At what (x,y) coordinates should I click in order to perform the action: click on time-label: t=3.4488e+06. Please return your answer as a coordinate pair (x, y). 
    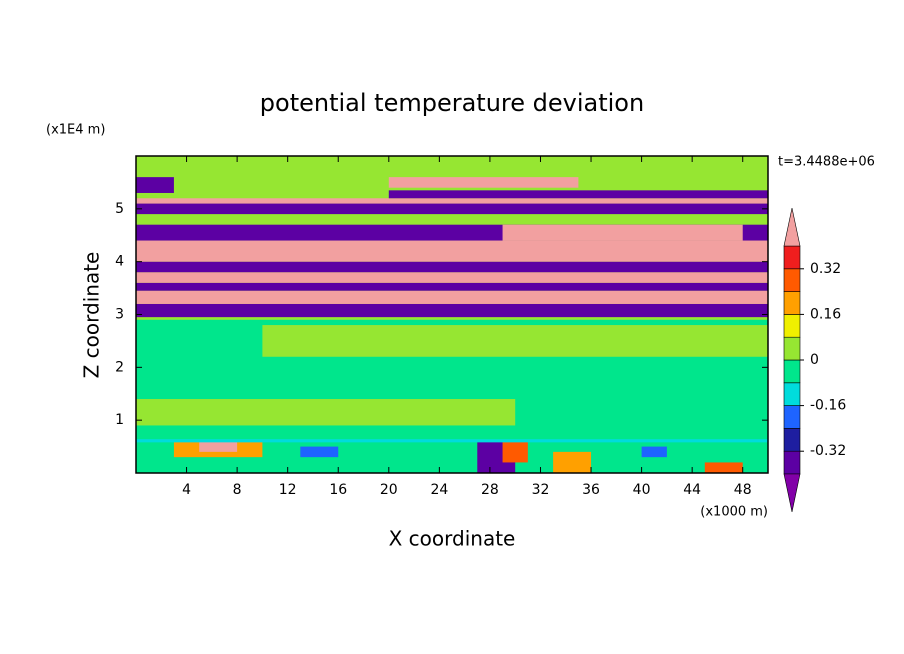
    Looking at the image, I should click on (826, 162).